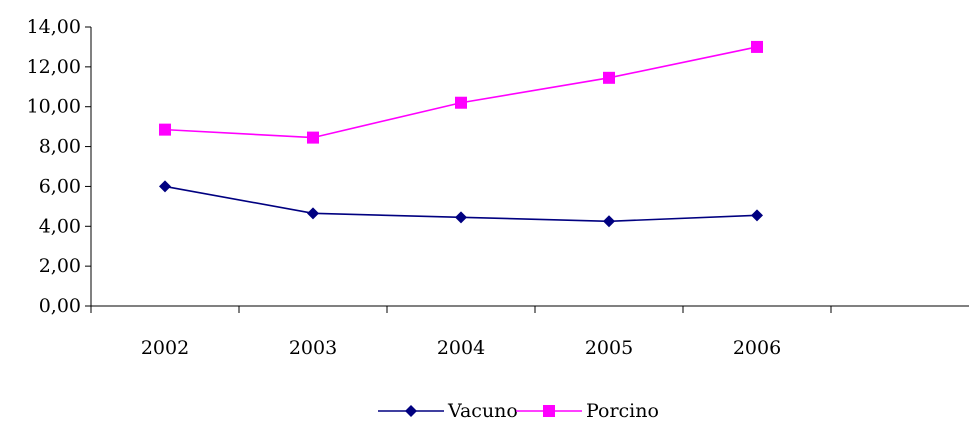 The image size is (969, 421). I want to click on y-tick-label: 2,00, so click(60, 266).